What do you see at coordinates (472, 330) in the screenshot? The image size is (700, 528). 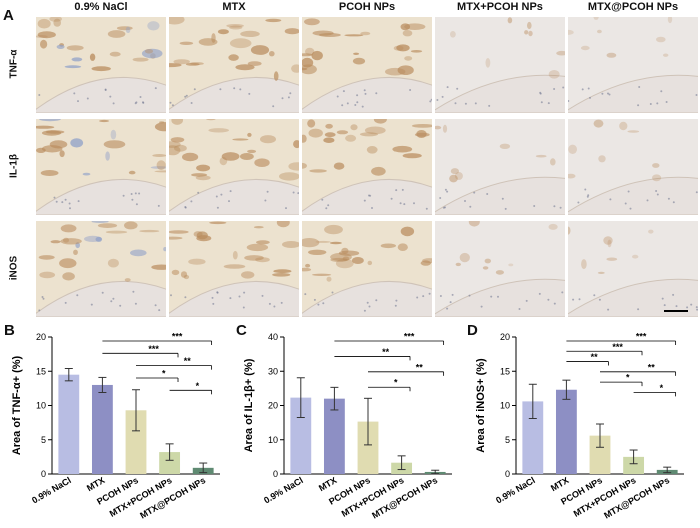 I see `panel-d-letter: D` at bounding box center [472, 330].